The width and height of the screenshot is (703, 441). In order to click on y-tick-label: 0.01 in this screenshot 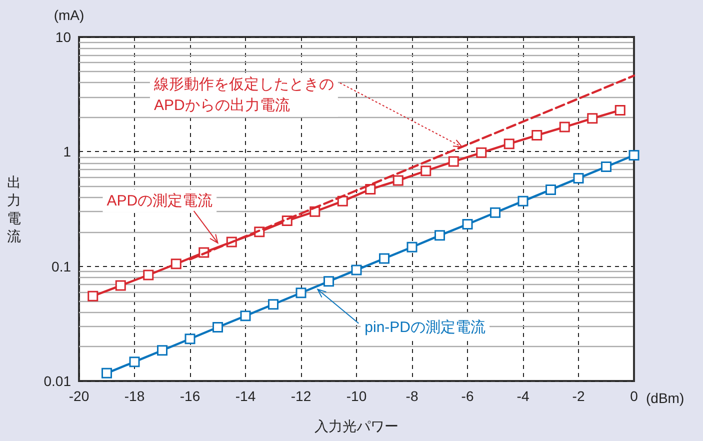, I will do `click(58, 381)`.